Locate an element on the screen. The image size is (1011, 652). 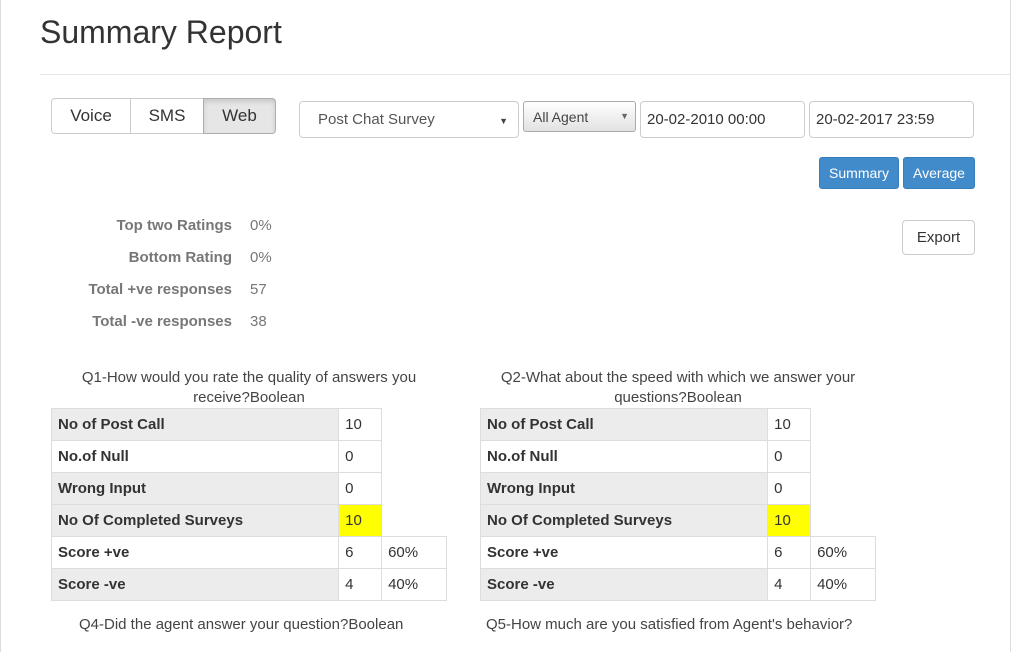
stat-row: Top two Ratings 0% is located at coordinates (190, 226).